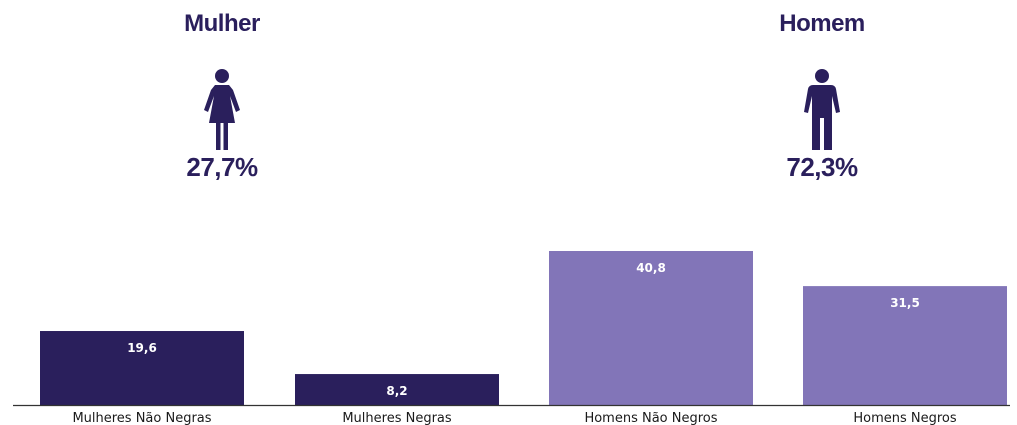  Describe the element at coordinates (650, 418) in the screenshot. I see `category-label-2: Homens Não Negros` at that location.